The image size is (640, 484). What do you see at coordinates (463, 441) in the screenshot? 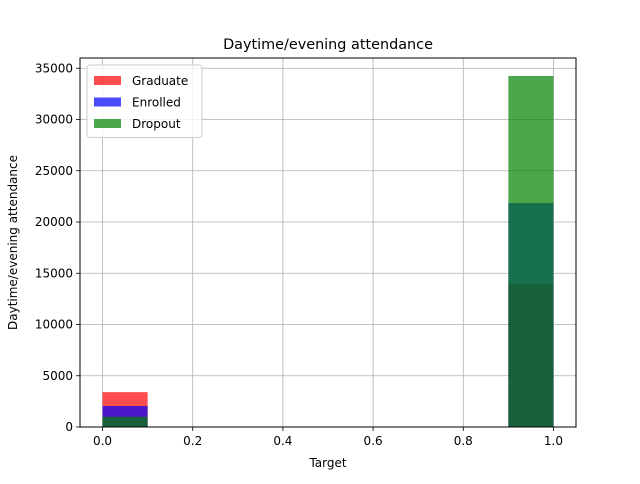
I see `x-tick-label: 0.8` at bounding box center [463, 441].